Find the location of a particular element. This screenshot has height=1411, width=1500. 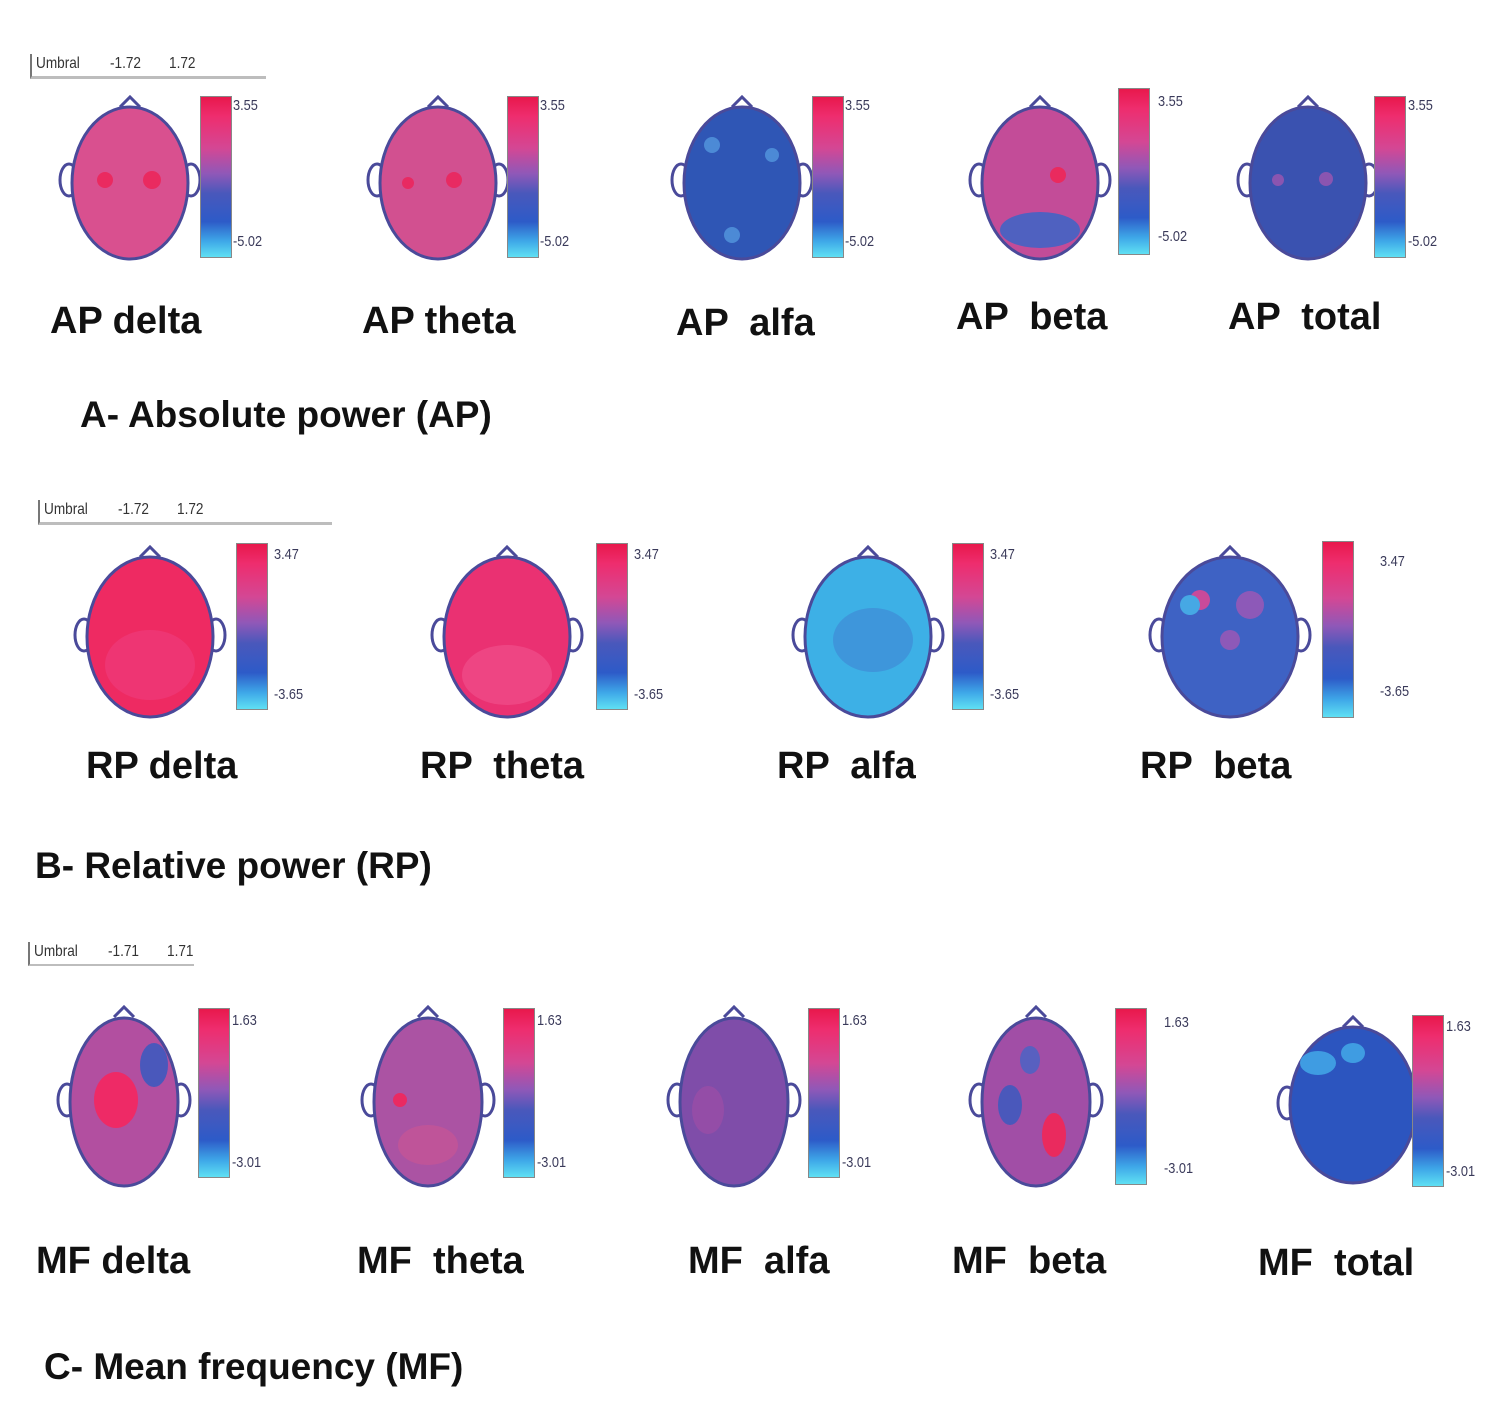

topomap-rp-theta is located at coordinates (507, 634).